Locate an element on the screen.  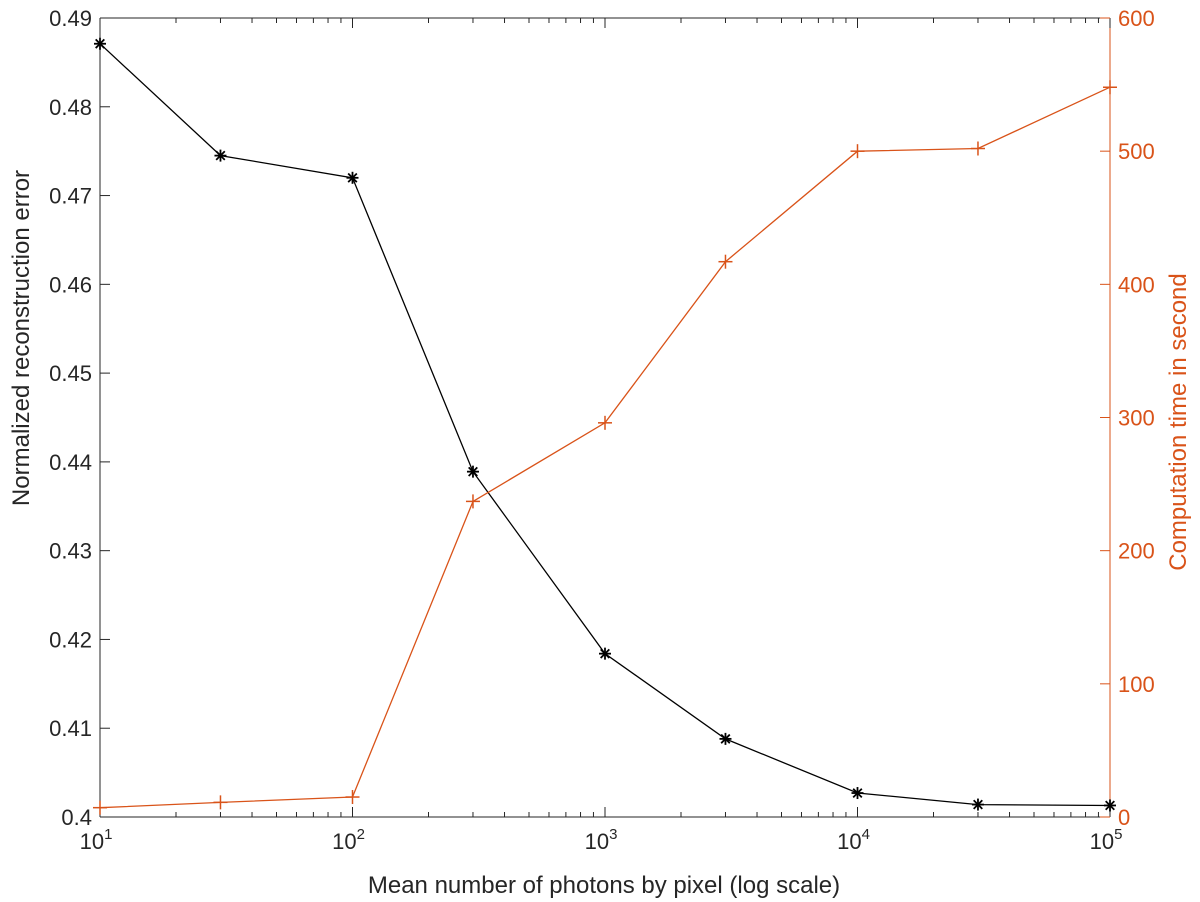
y-axis-left: 0.4 0.41 0.42 0.43 0.44 0.45 0.46 0.47 0.48 0.49 is located at coordinates (79, 418).